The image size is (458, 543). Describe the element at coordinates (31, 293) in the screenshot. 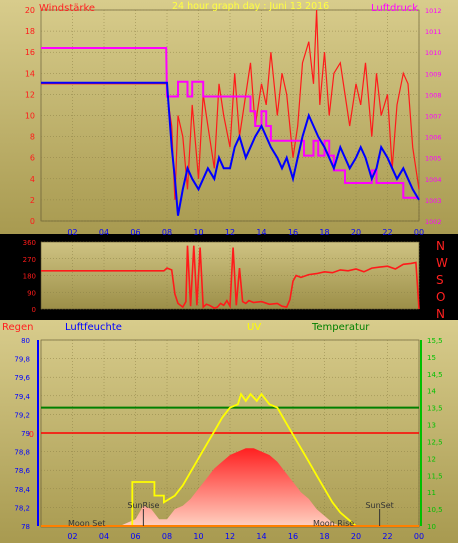

I see `direction-tick-label: 90` at that location.